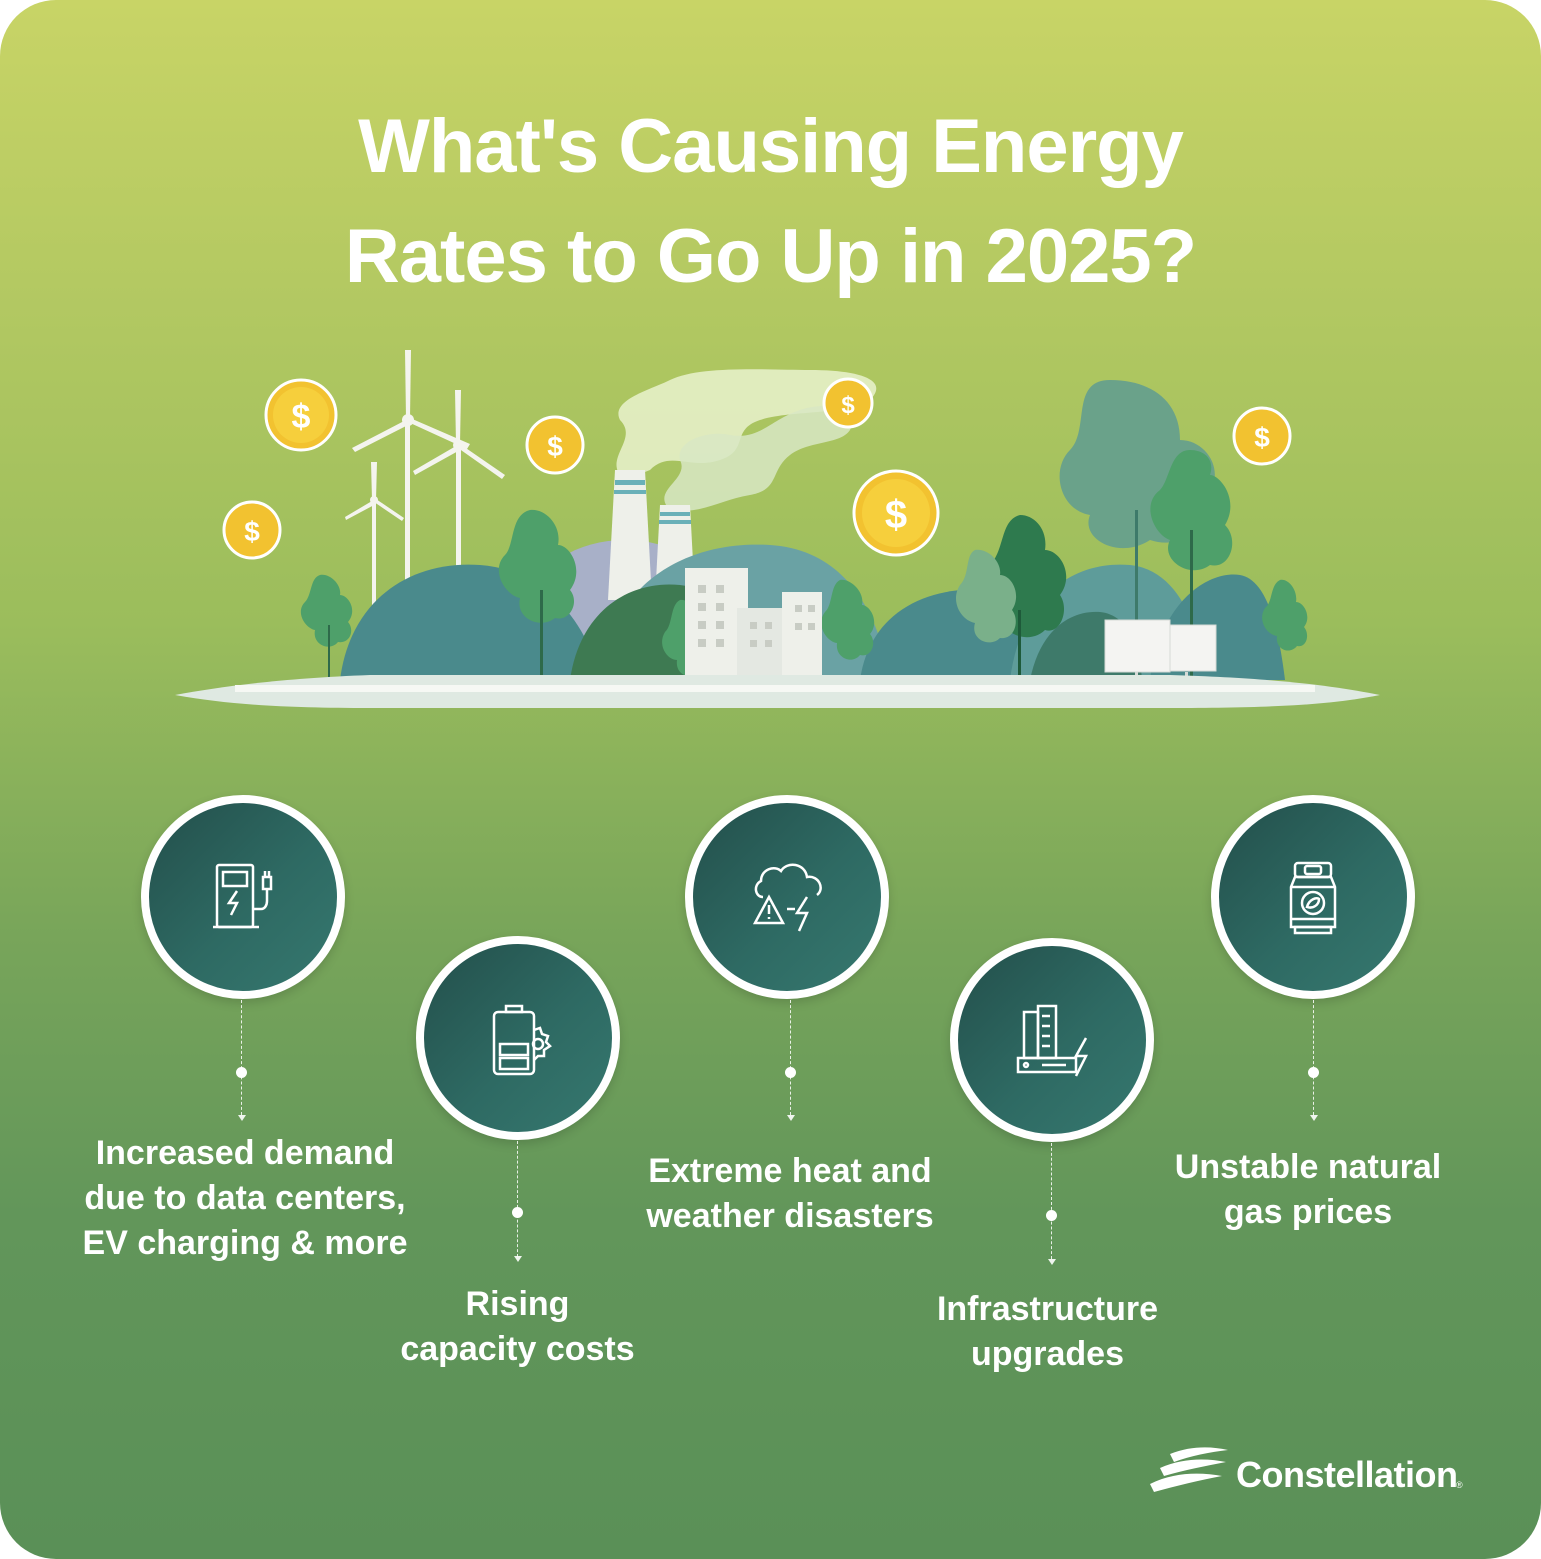  I want to click on factor-3-label: Extreme heat and weather disasters, so click(790, 1193).